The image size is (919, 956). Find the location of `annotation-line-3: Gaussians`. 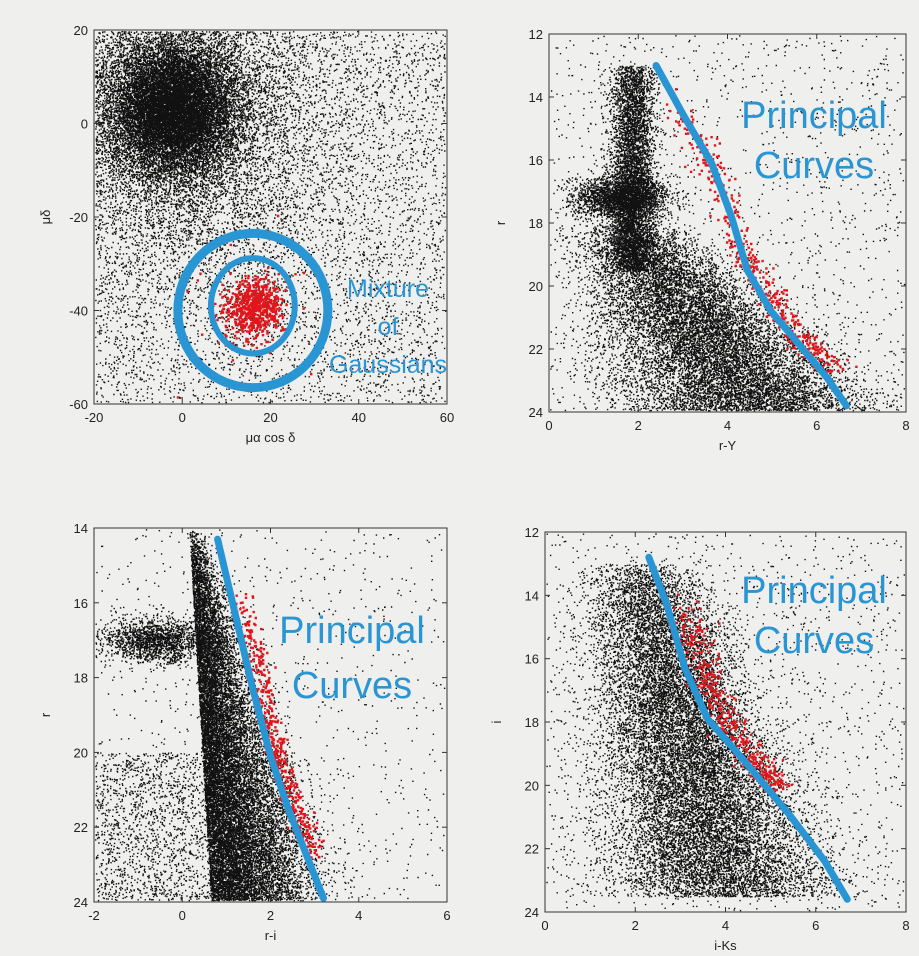

annotation-line-3: Gaussians is located at coordinates (388, 365).